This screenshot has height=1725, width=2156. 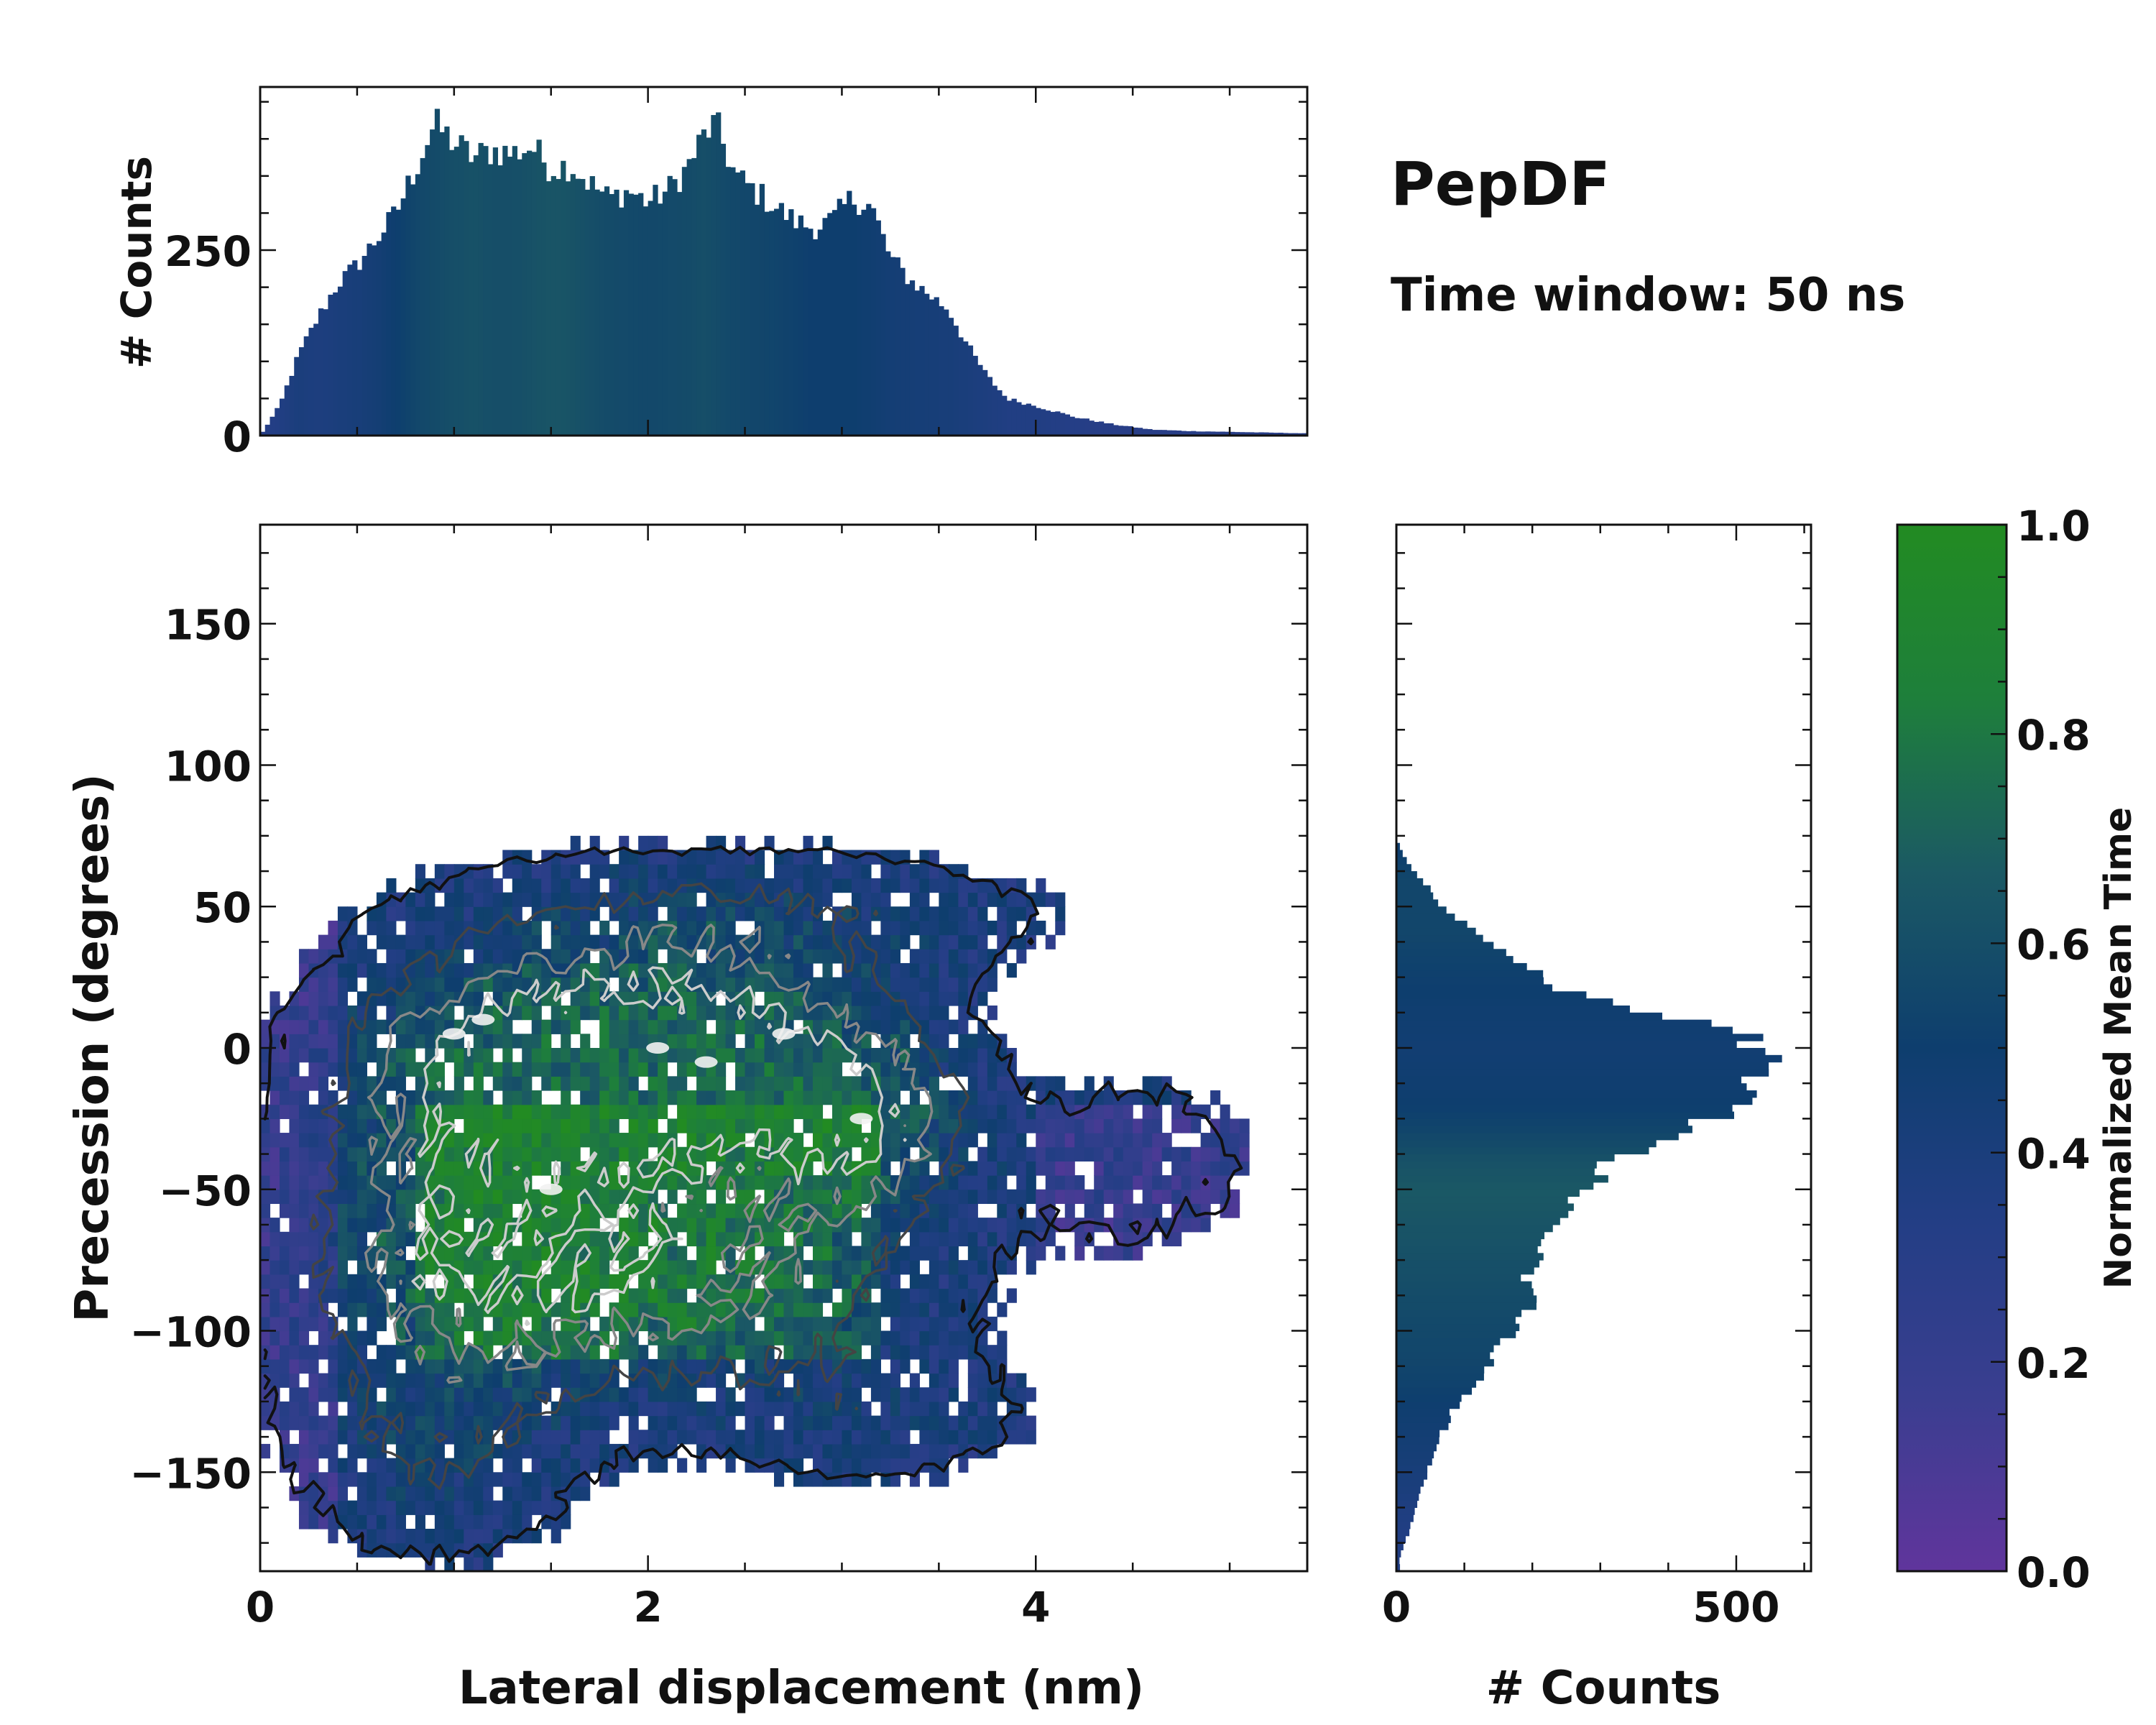 What do you see at coordinates (861, 1119) in the screenshot?
I see `contour-peak` at bounding box center [861, 1119].